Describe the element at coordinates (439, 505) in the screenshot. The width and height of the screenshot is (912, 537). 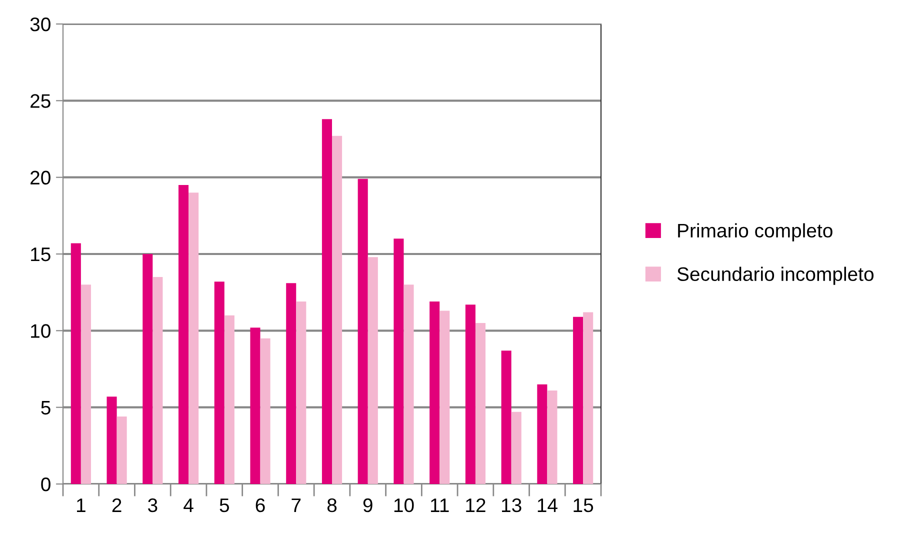
I see `x-tick-label: 11` at that location.